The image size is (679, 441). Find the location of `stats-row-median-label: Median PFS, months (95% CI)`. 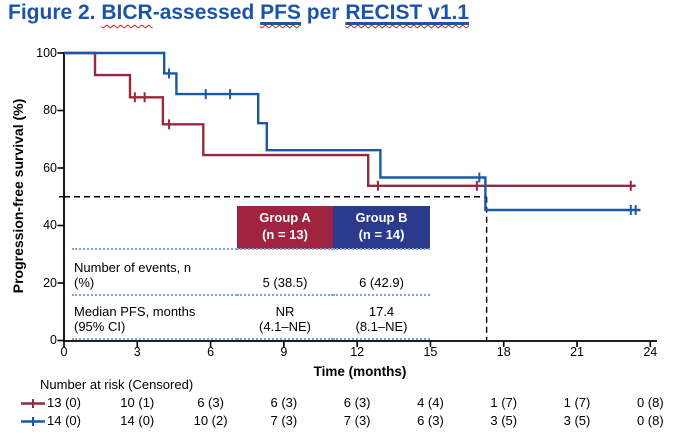

stats-row-median-label: Median PFS, months (95% CI) is located at coordinates (154, 317).